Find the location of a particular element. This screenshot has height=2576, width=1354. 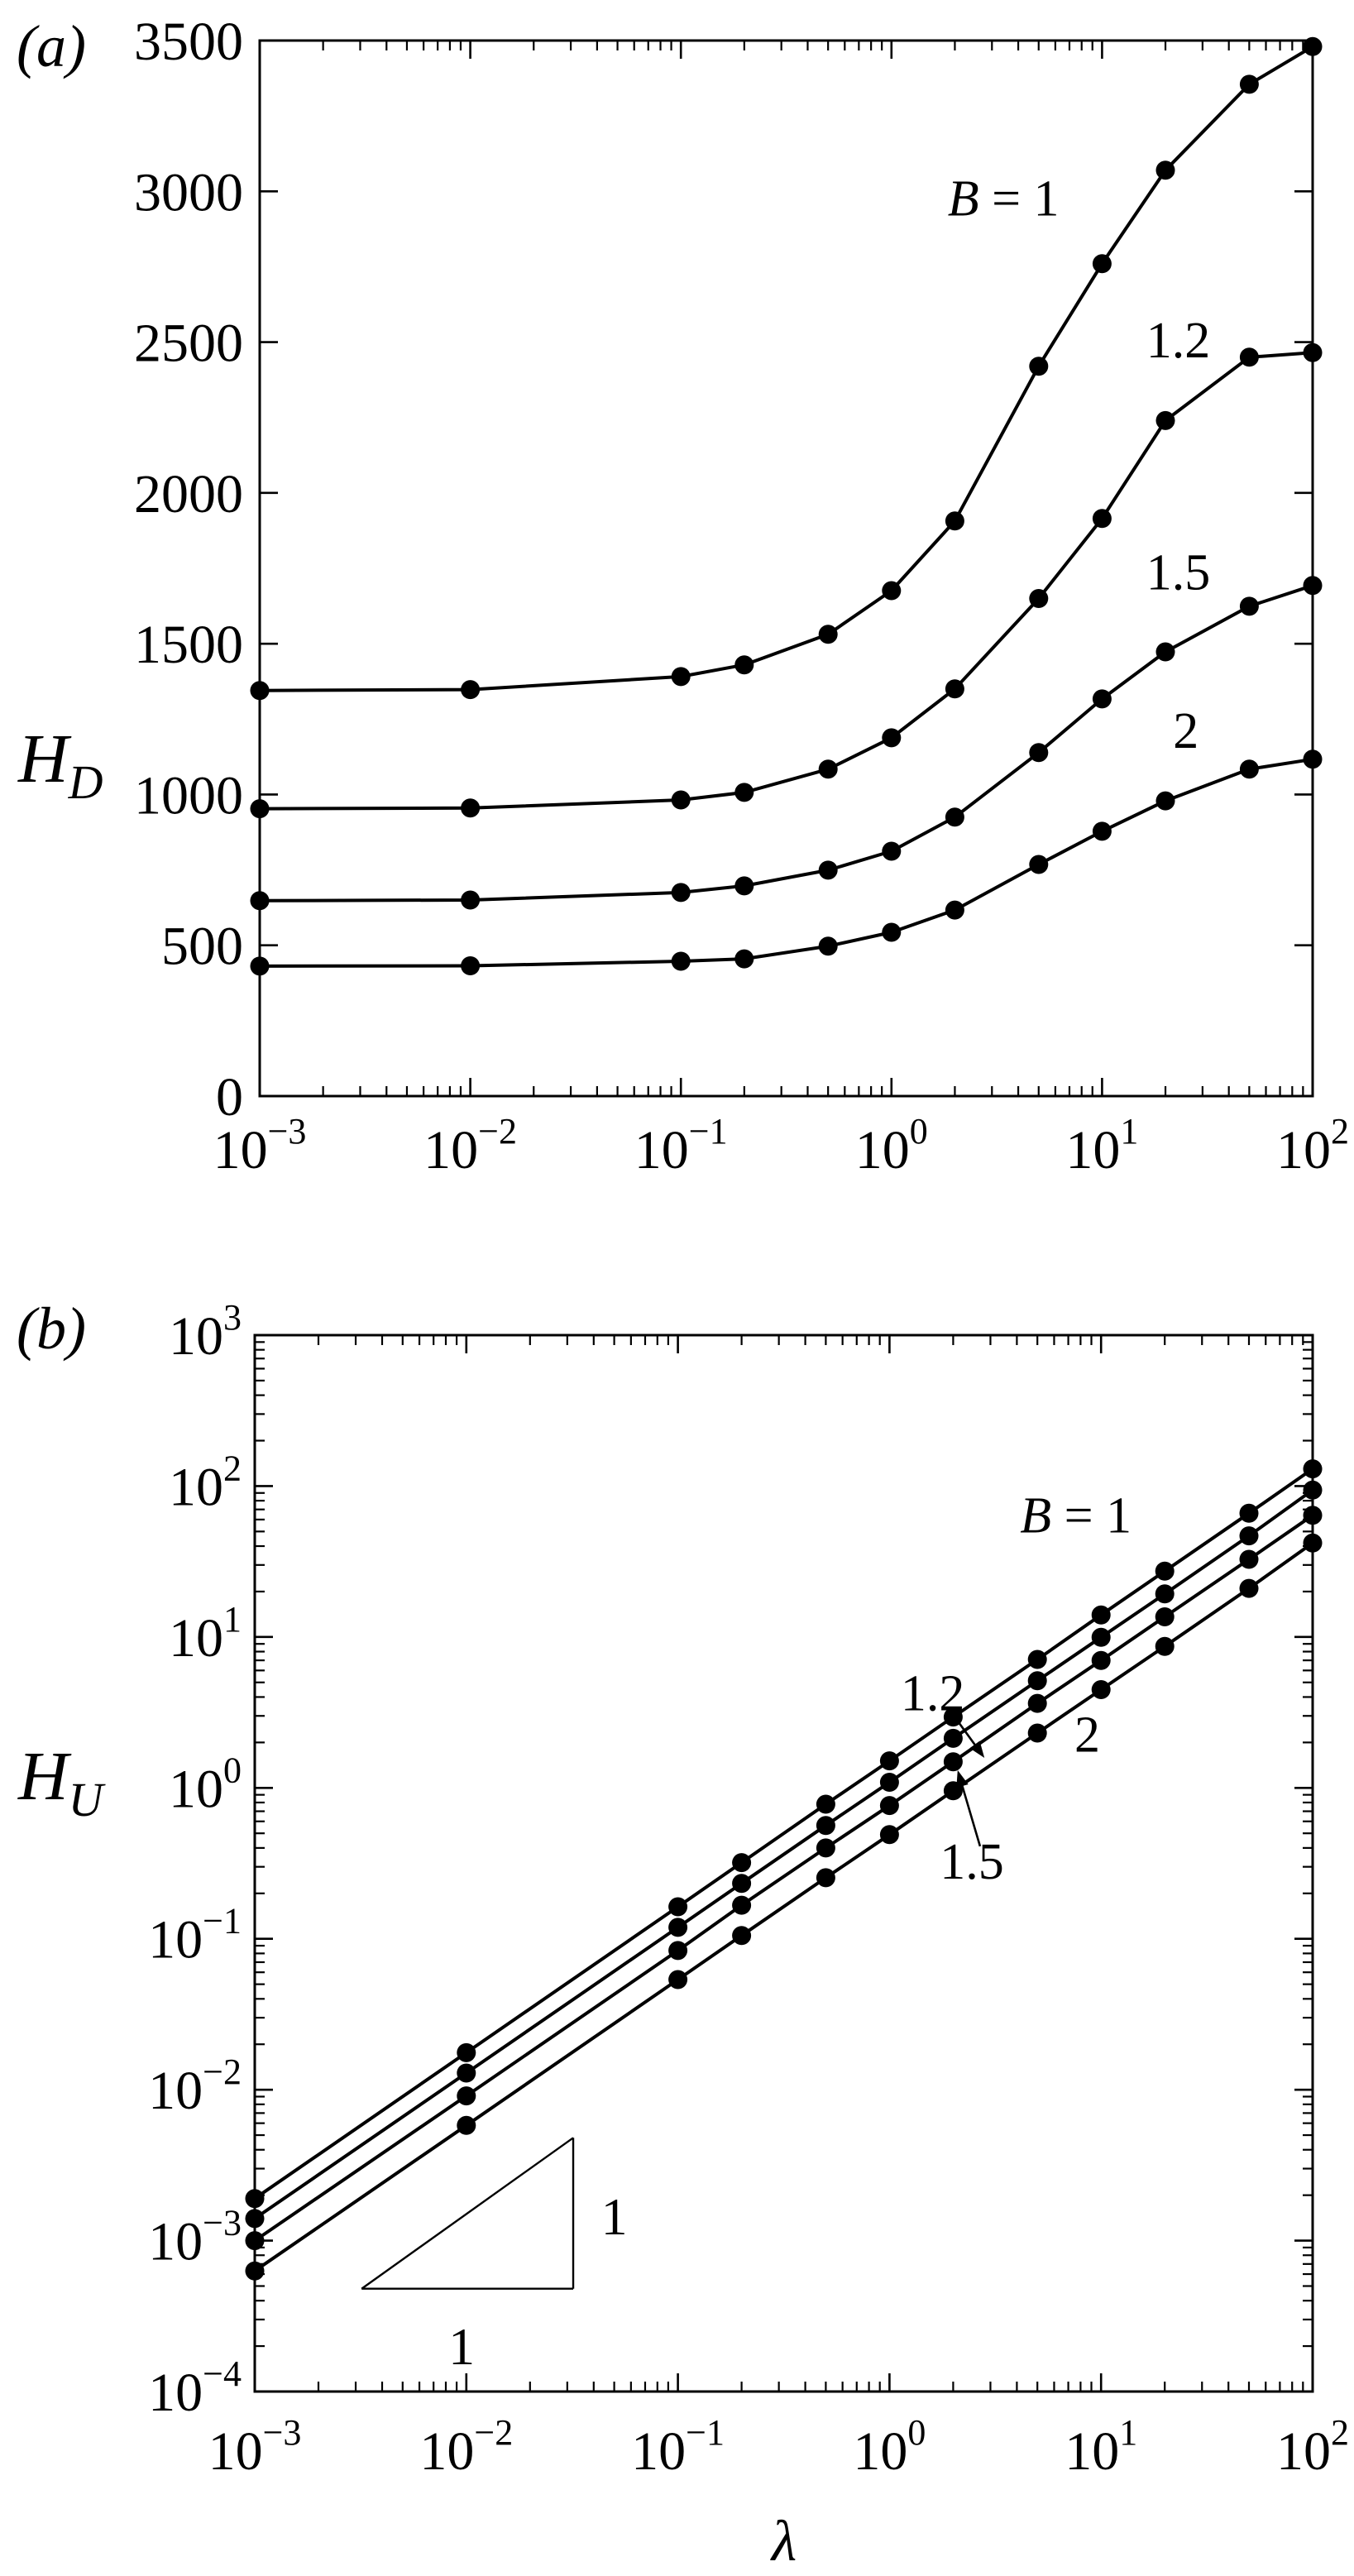

x-tick-label: 10¹ is located at coordinates (1101, 1145).